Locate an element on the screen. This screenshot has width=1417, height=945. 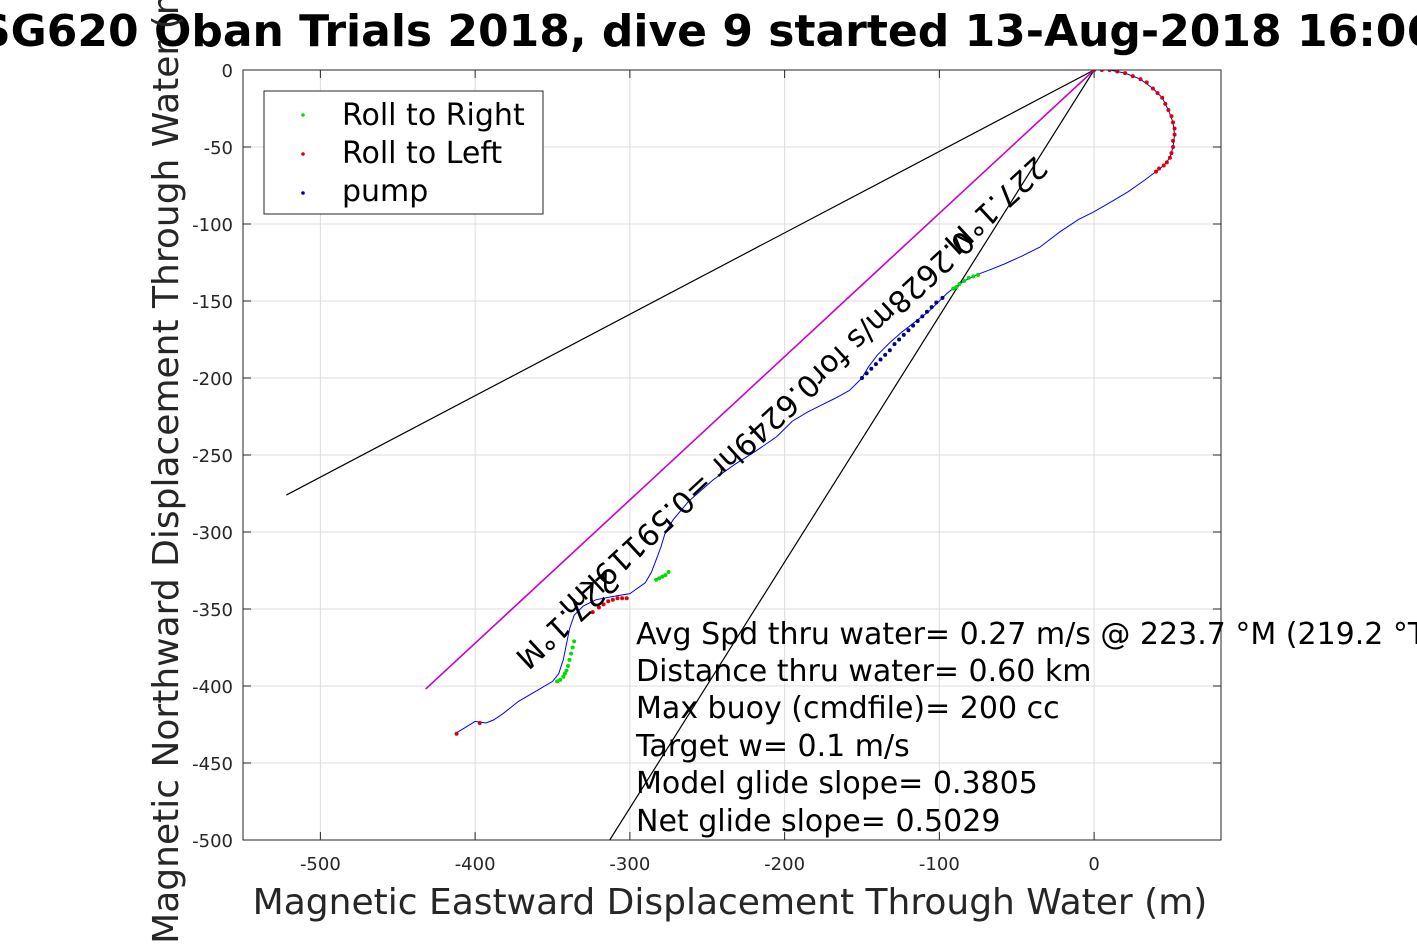
annotation-max-buoy: Max buoy (cmdfile)= 200 cc is located at coordinates (848, 708).